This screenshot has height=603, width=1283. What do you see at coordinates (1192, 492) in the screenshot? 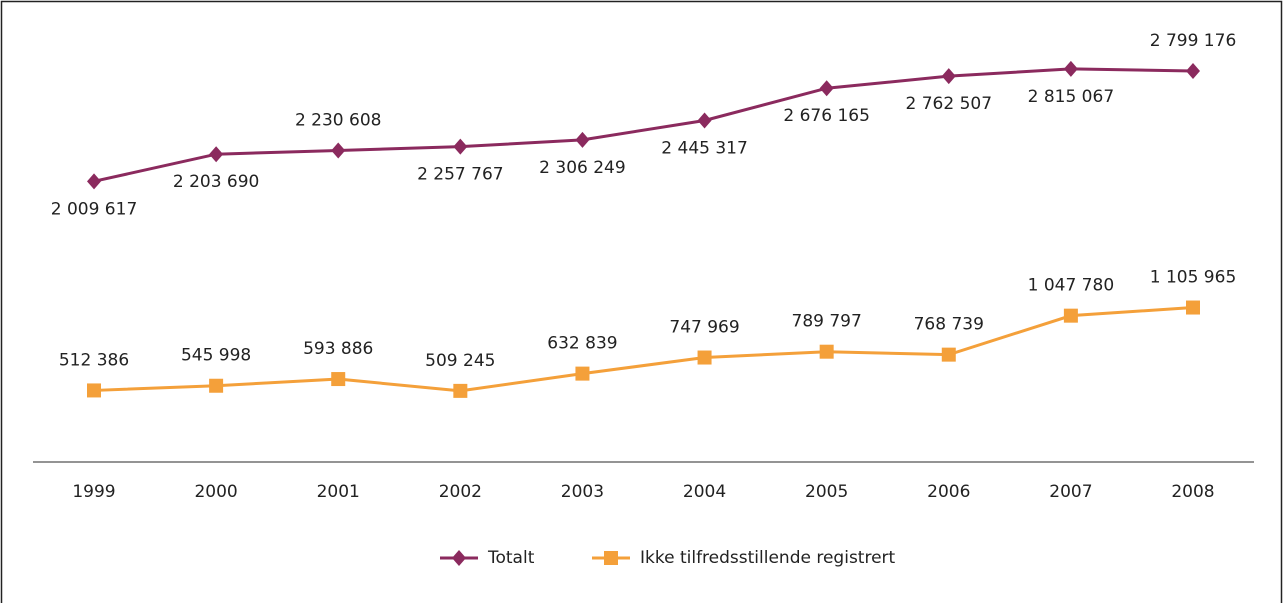
I see `x-tick-label: 2008` at bounding box center [1192, 492].